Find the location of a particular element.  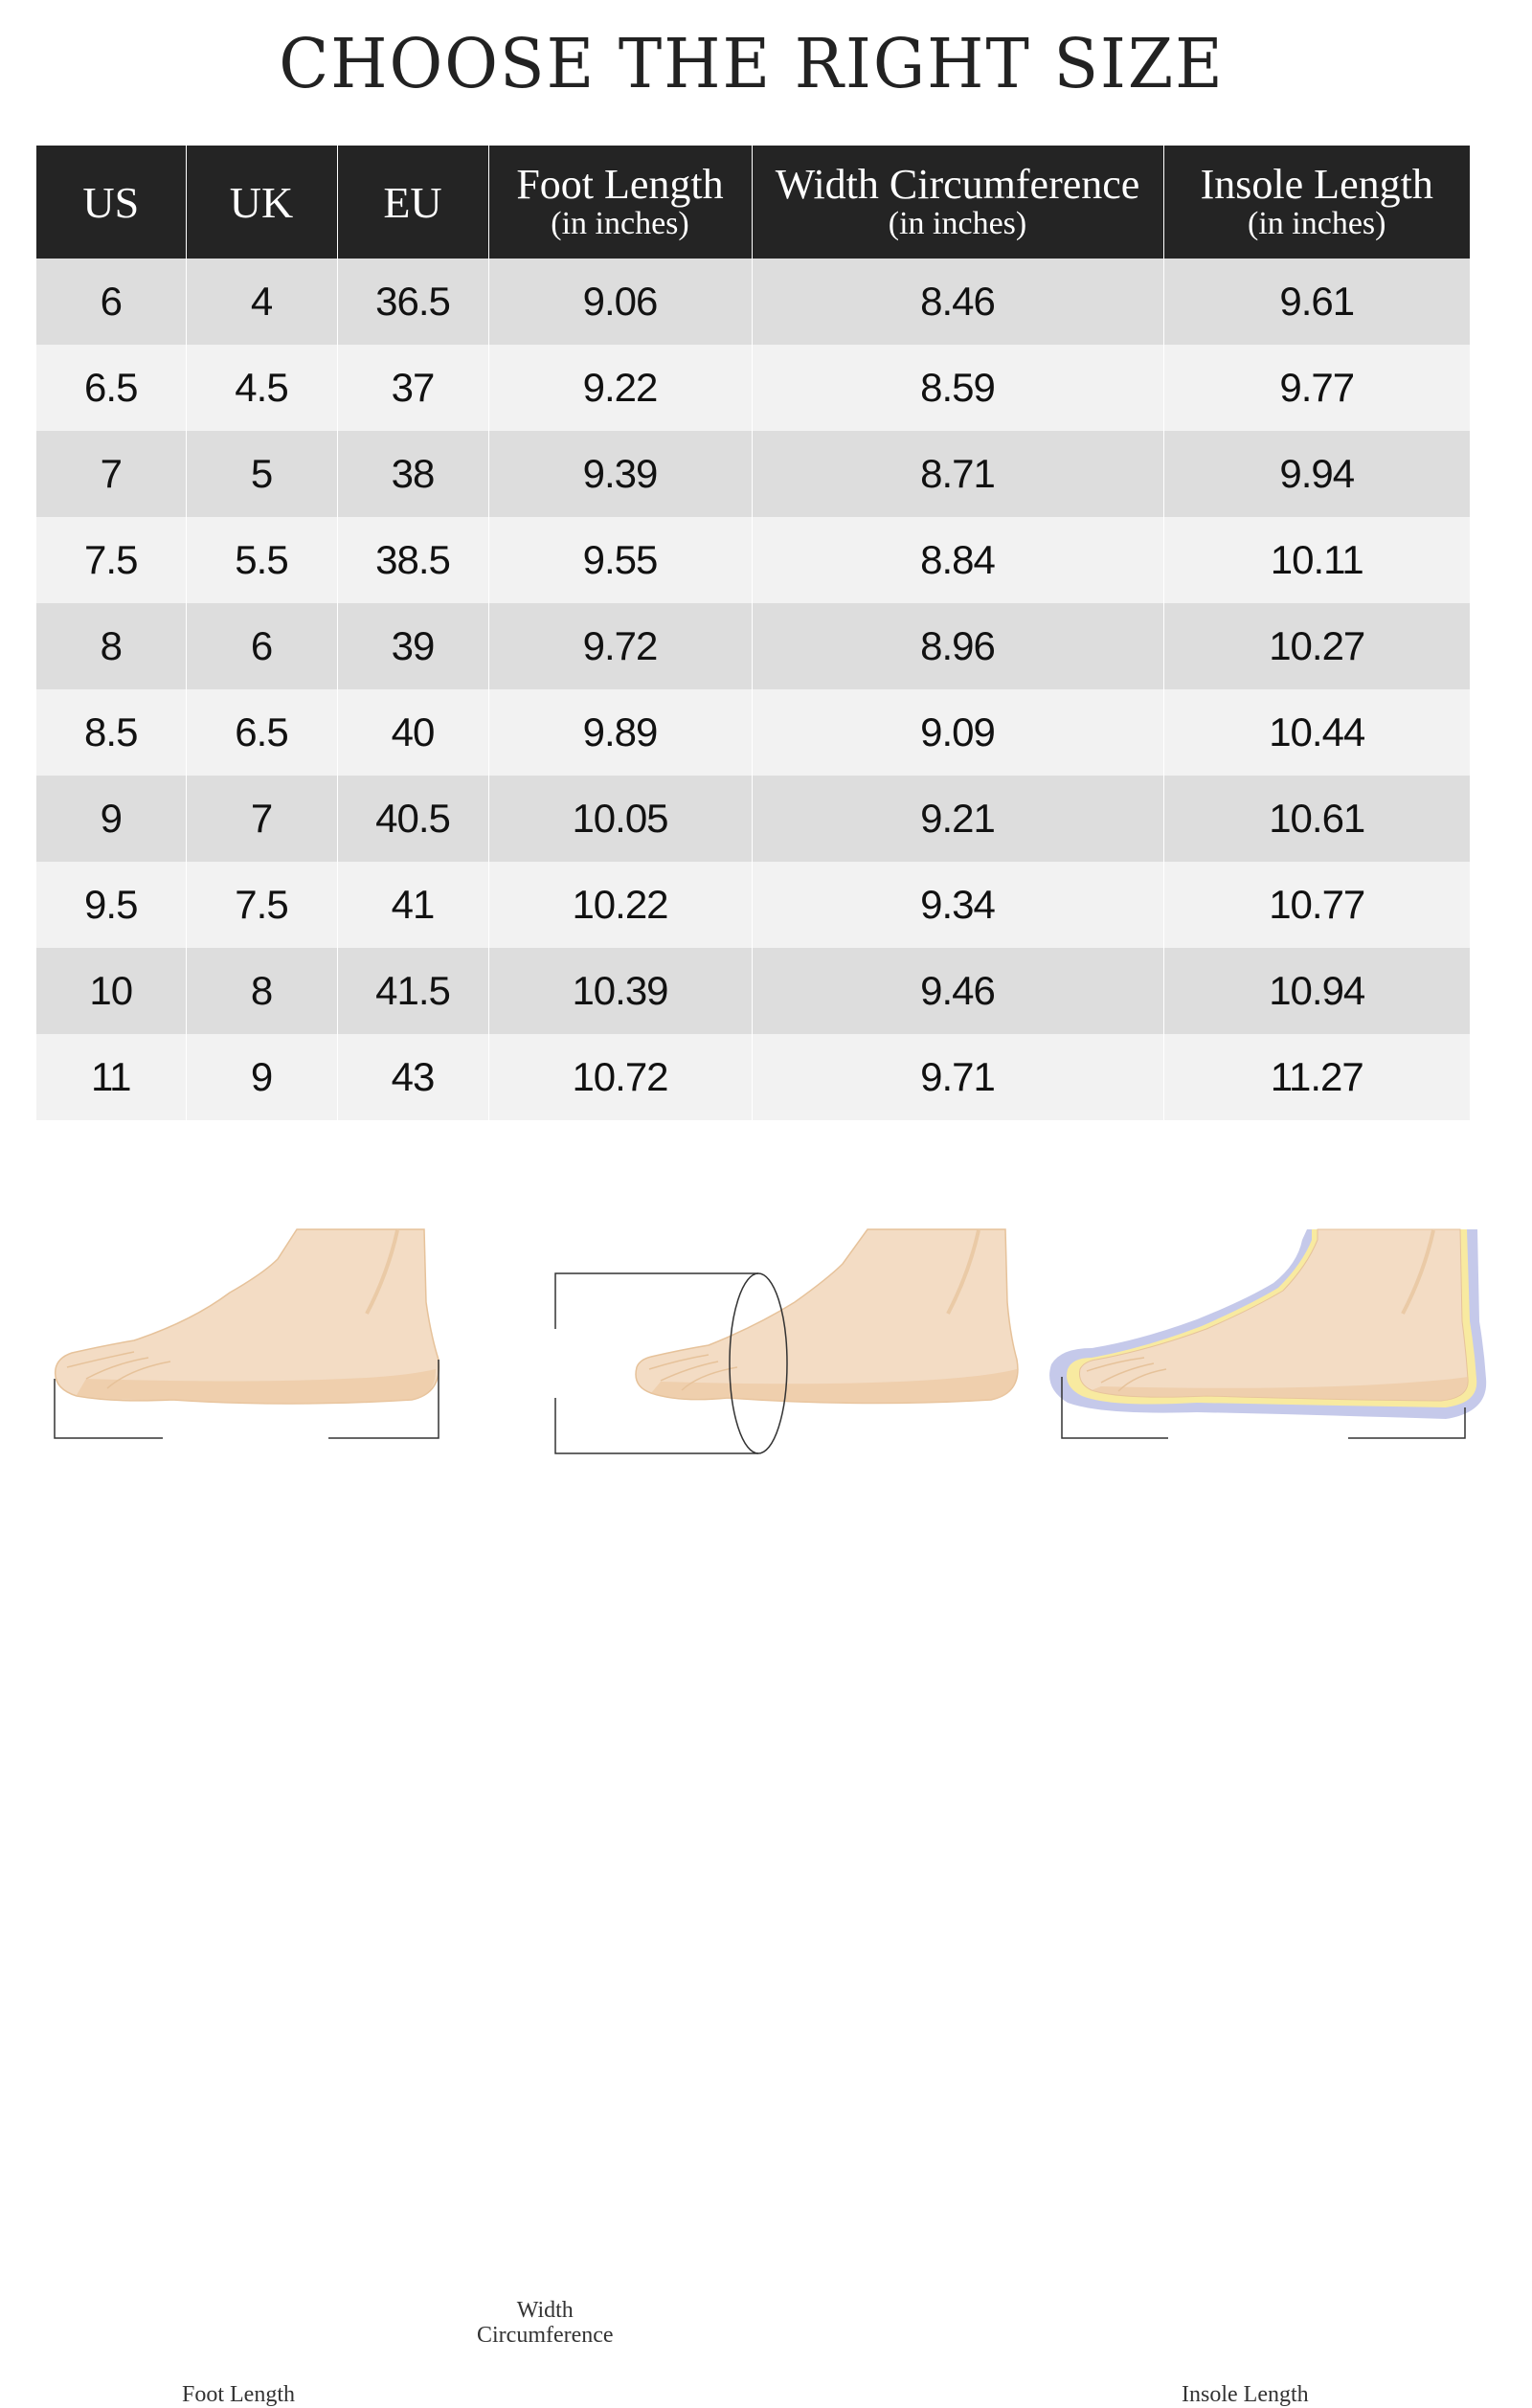

width-circumference-label: Width Circumference is located at coordinates (546, 2323).